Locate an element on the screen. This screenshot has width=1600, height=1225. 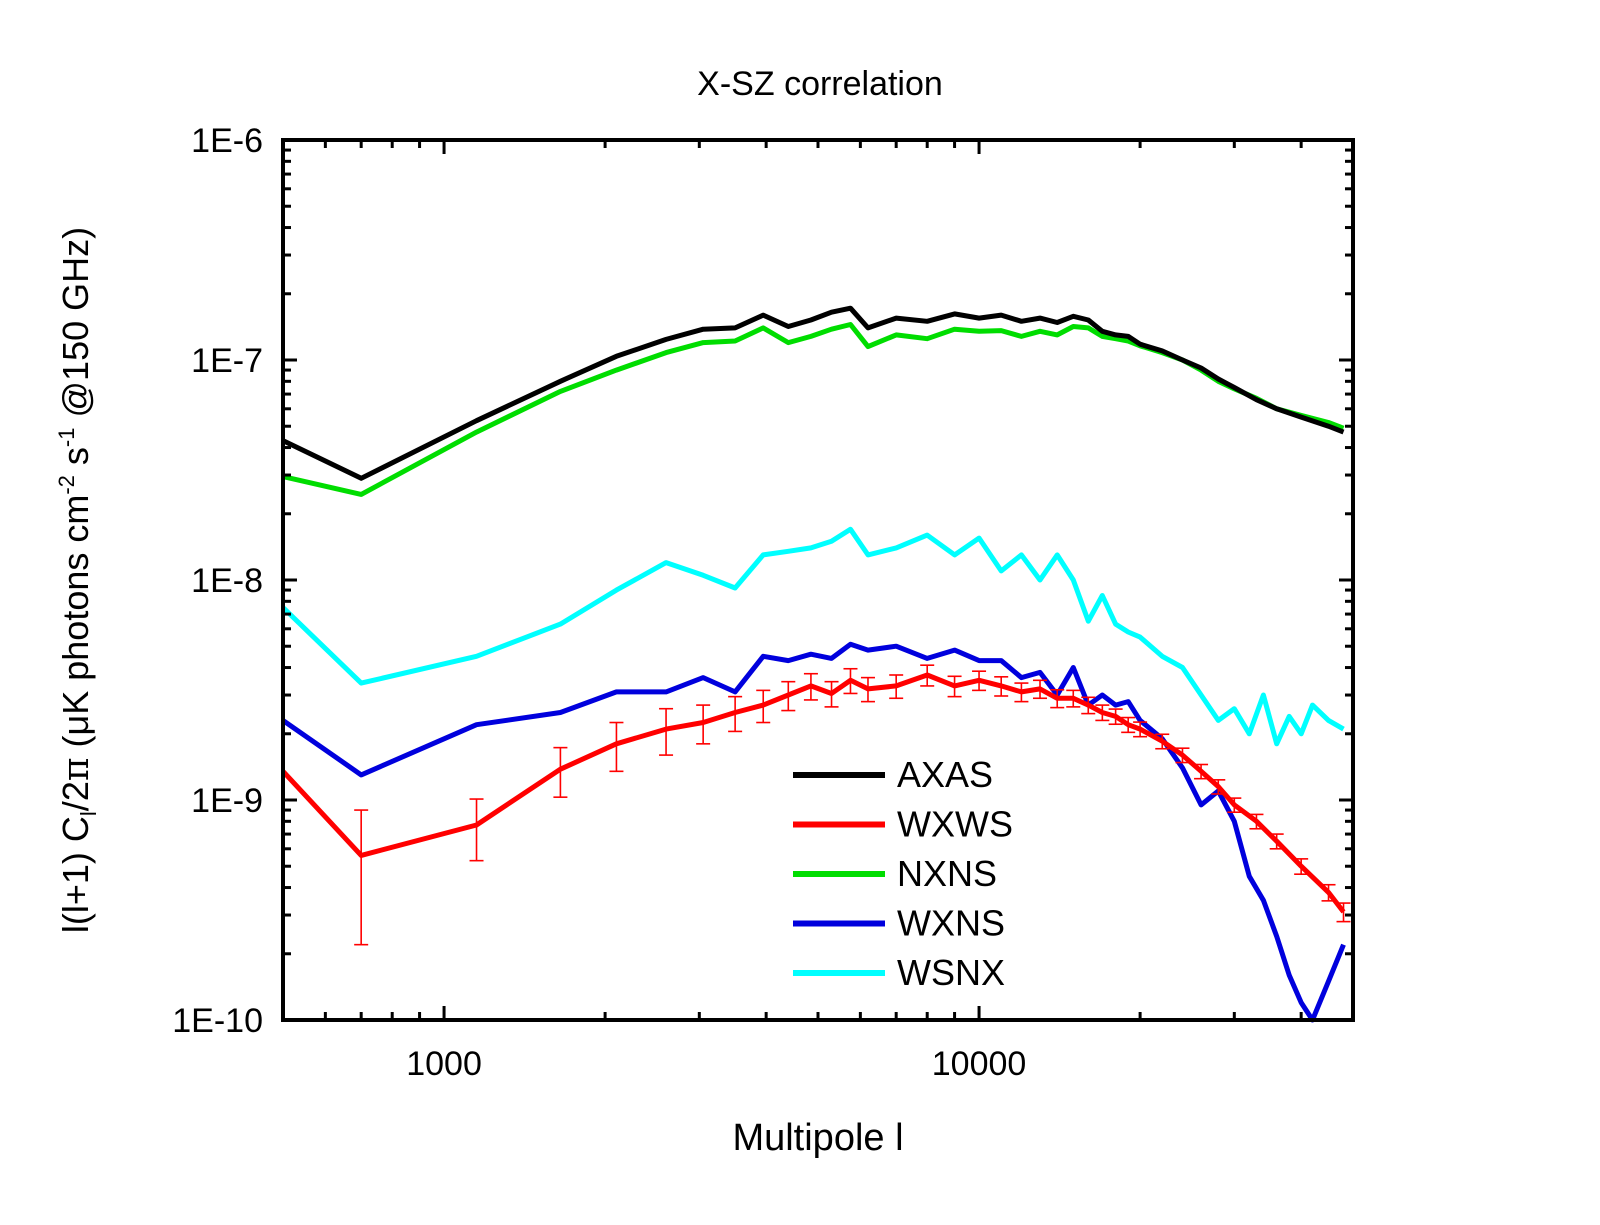
x-axis-label: Multipole l is located at coordinates (817, 1138).